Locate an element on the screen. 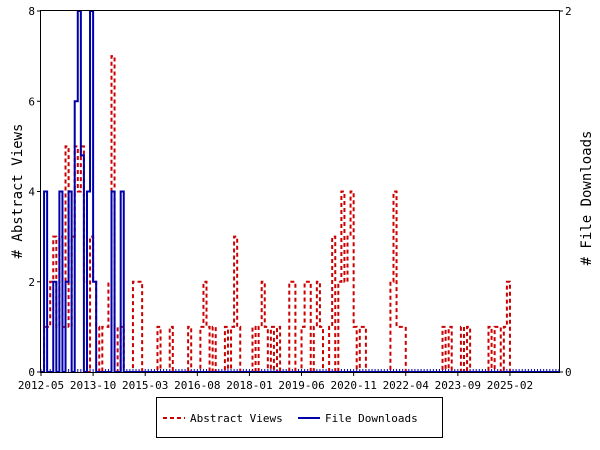  x-tick-label: 2022-04 is located at coordinates (406, 385).